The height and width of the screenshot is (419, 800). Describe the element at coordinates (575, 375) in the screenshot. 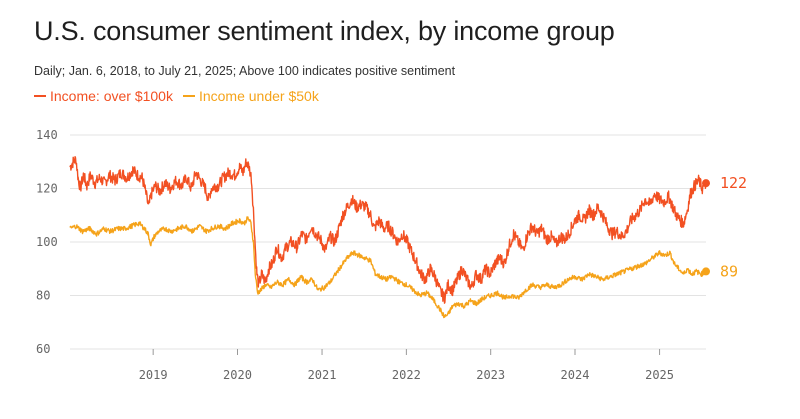

I see `x-tick-label: 2024` at that location.